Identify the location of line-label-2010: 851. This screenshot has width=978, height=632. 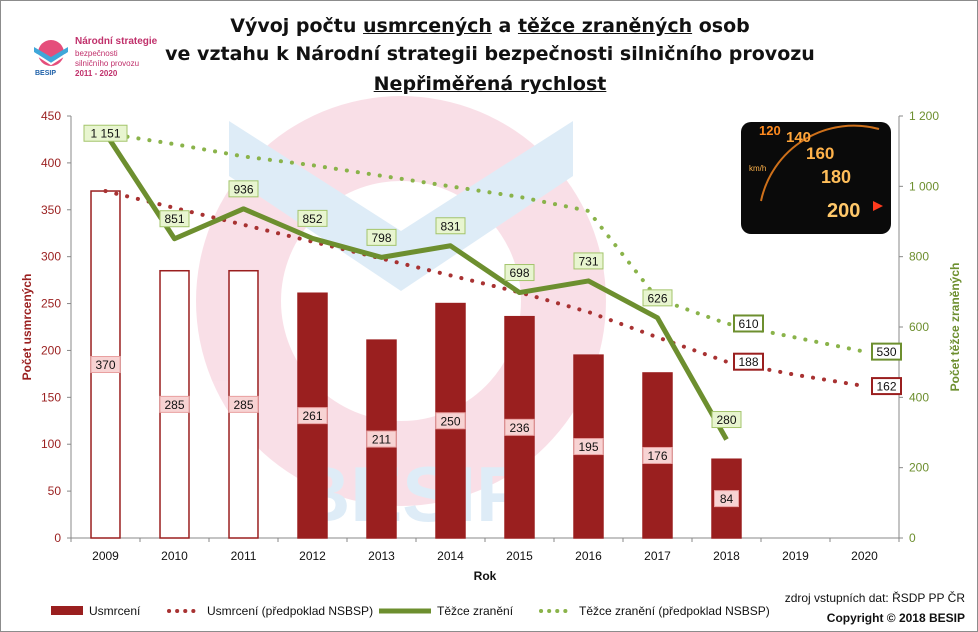
(174, 219).